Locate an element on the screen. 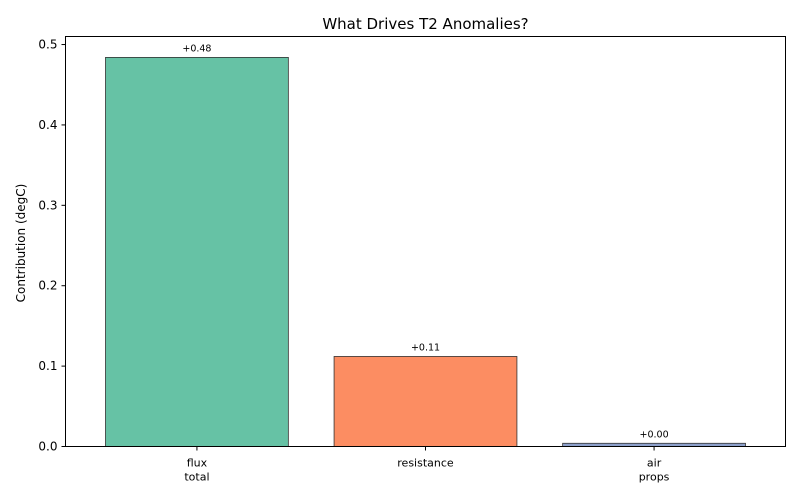 The width and height of the screenshot is (800, 500). x-tick-label-line: flux is located at coordinates (197, 463).